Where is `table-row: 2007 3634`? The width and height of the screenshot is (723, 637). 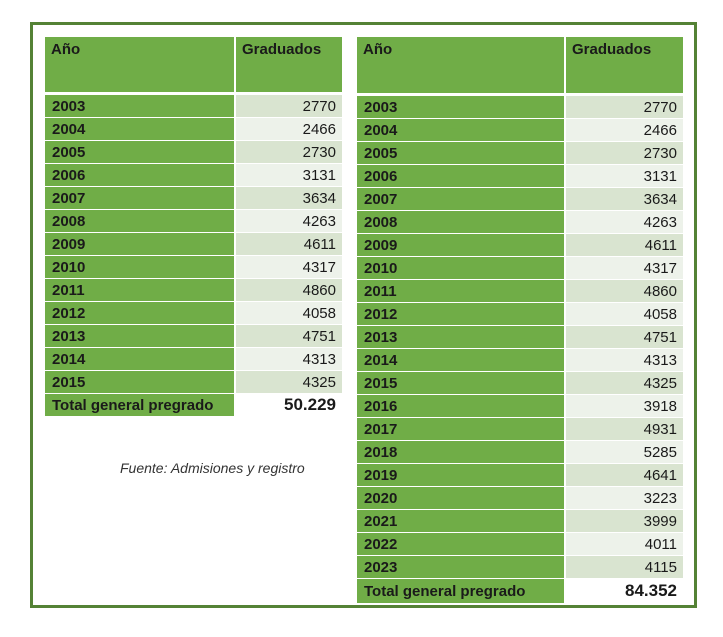
table-row: 2007 3634 is located at coordinates (193, 198).